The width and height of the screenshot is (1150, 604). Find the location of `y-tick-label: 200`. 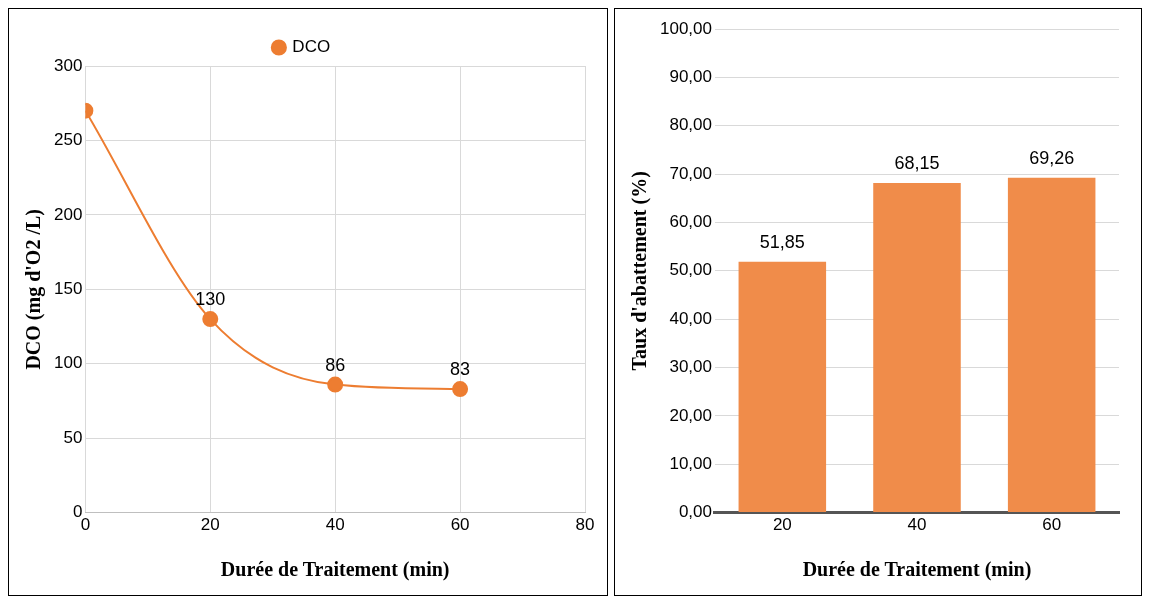

y-tick-label: 200 is located at coordinates (68, 214).